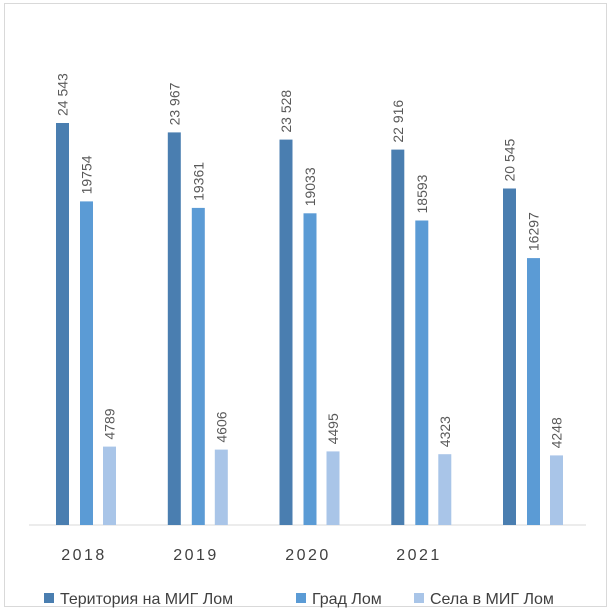  What do you see at coordinates (198, 181) in the screenshot?
I see `data-label-city: 19361` at bounding box center [198, 181].